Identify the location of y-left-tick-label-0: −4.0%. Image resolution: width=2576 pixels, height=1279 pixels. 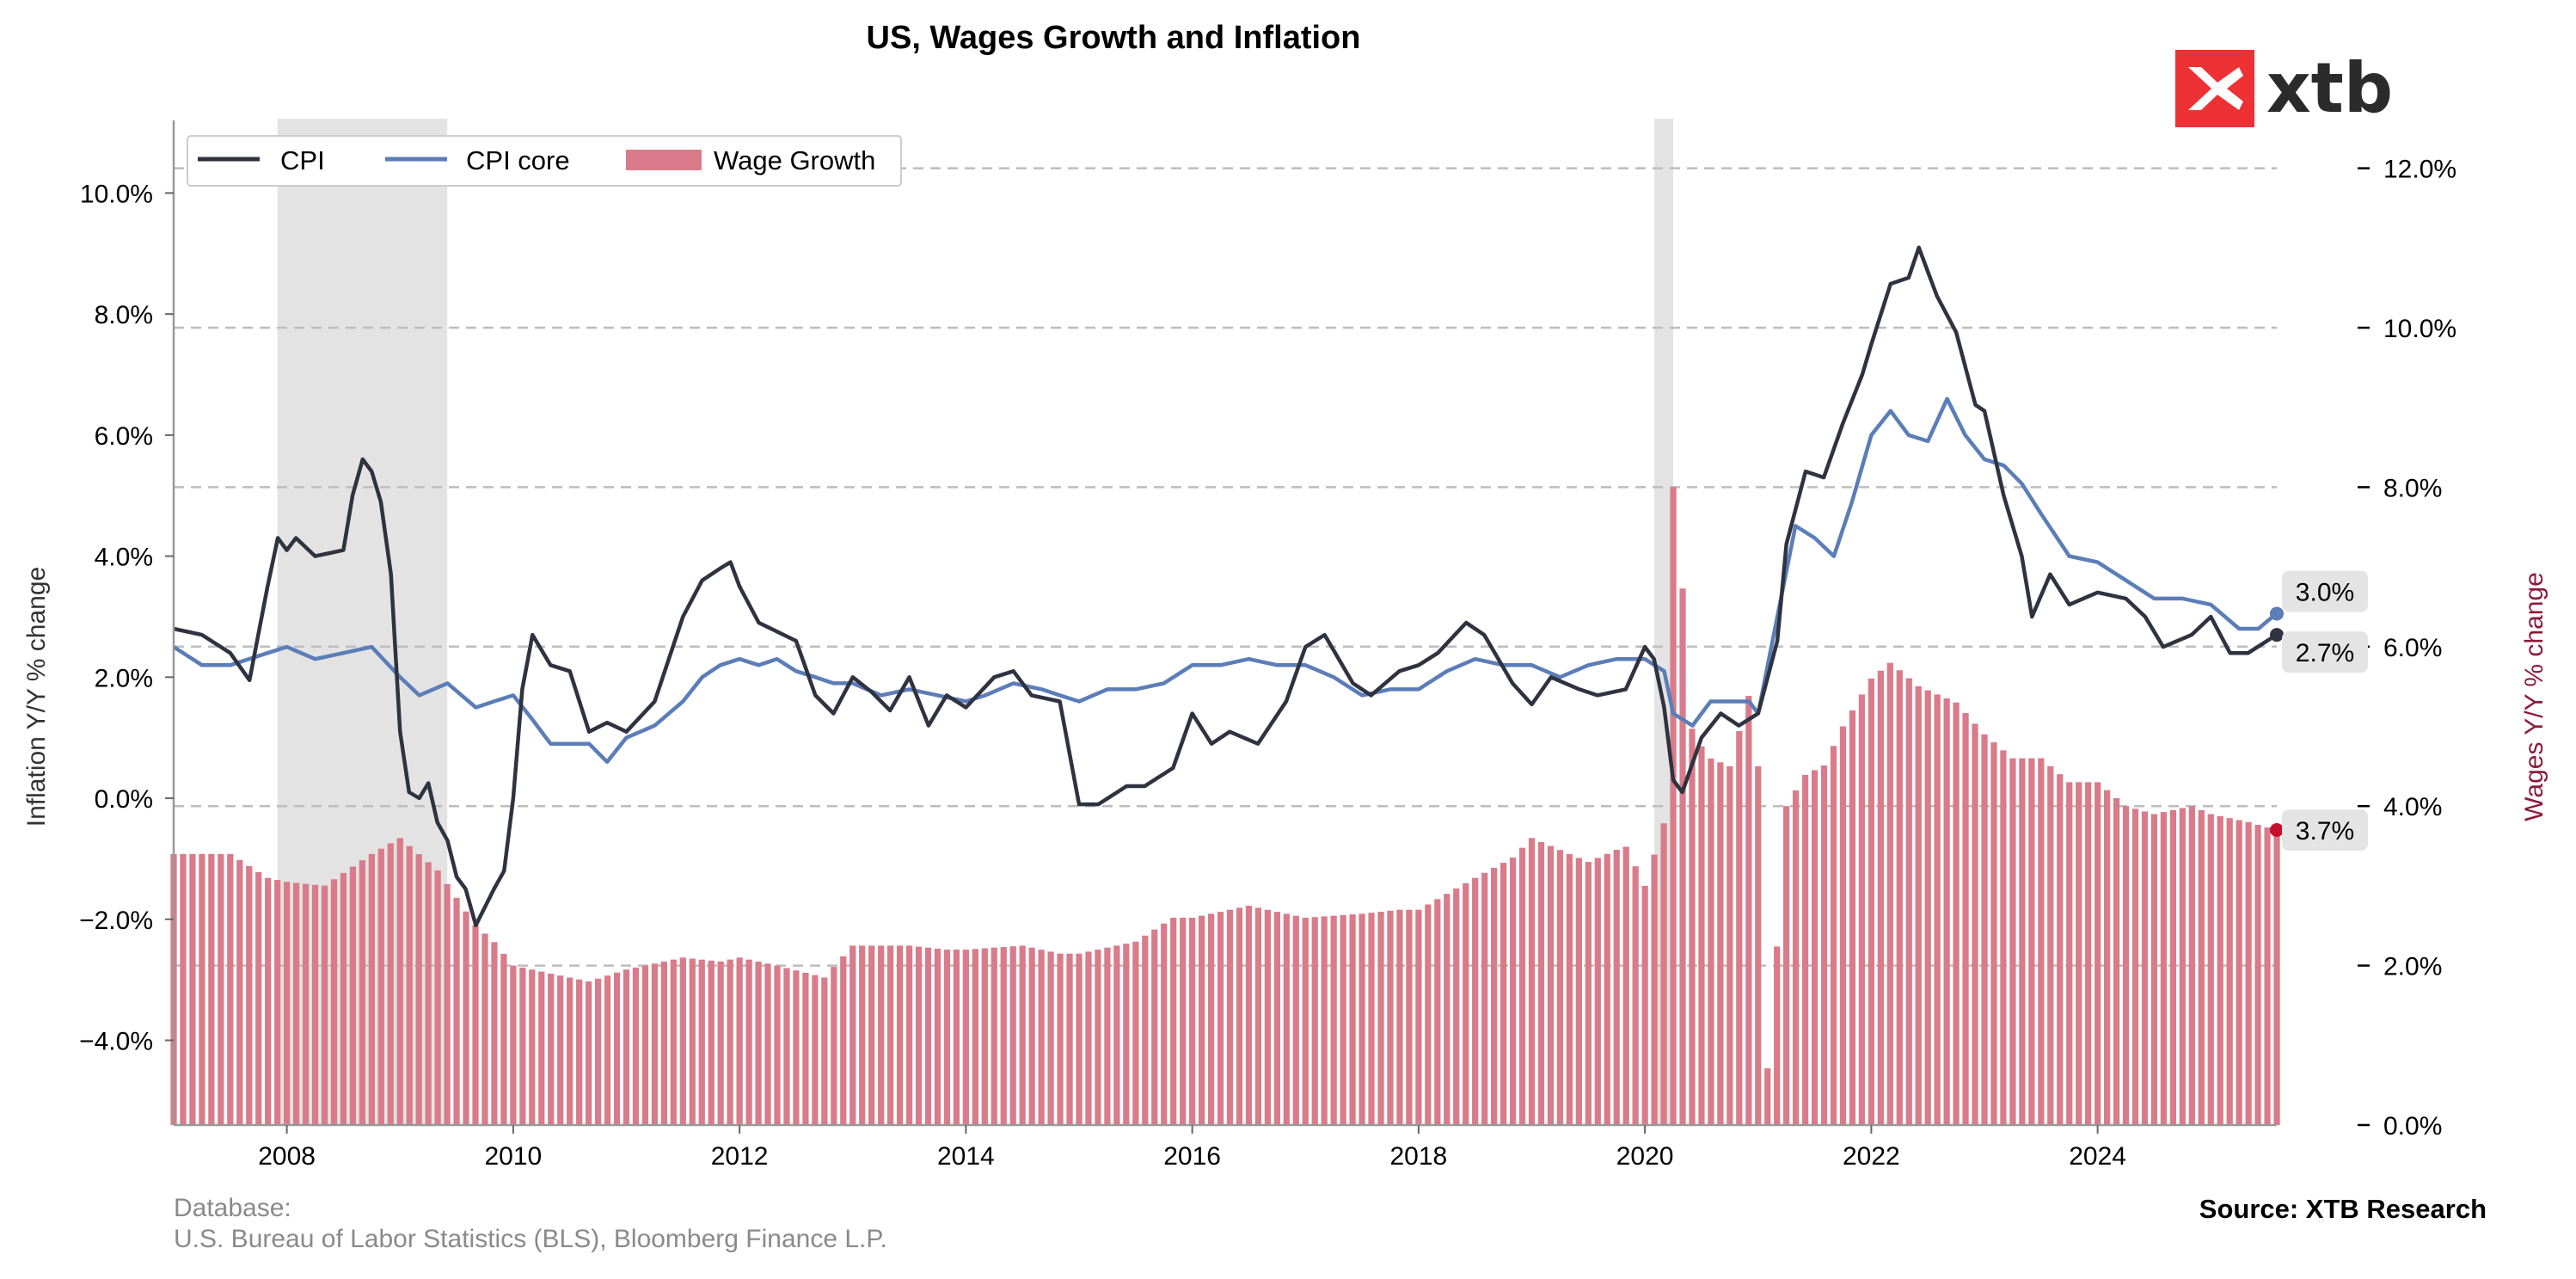
(116, 1041).